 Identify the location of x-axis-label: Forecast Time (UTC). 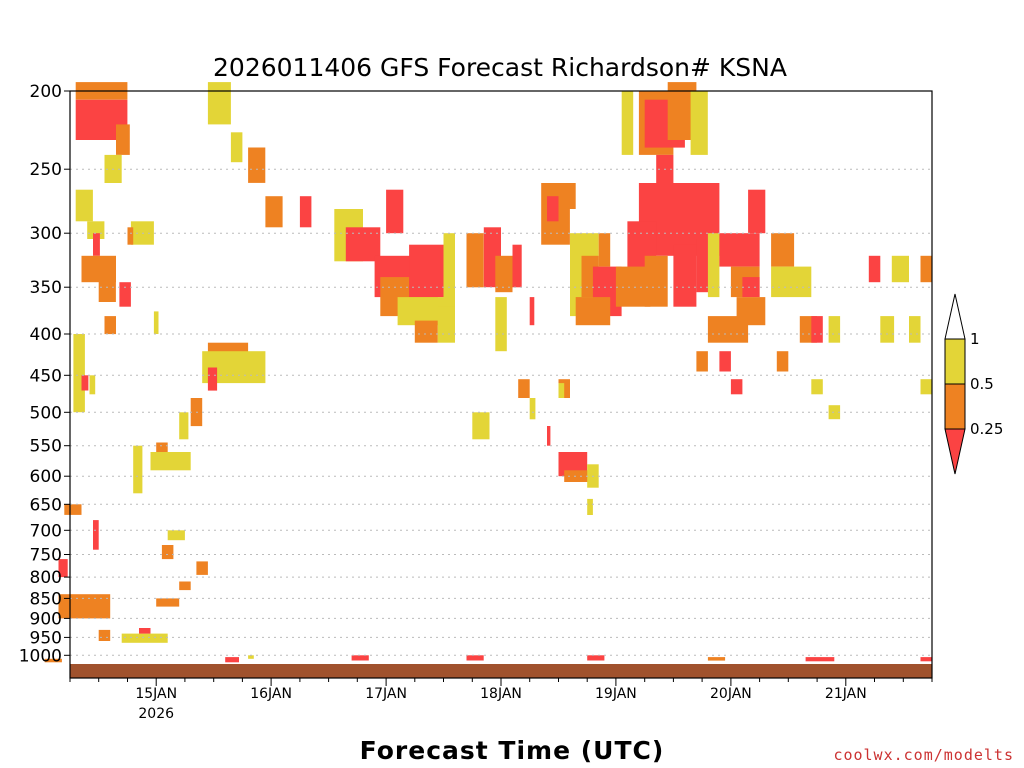
(512, 750).